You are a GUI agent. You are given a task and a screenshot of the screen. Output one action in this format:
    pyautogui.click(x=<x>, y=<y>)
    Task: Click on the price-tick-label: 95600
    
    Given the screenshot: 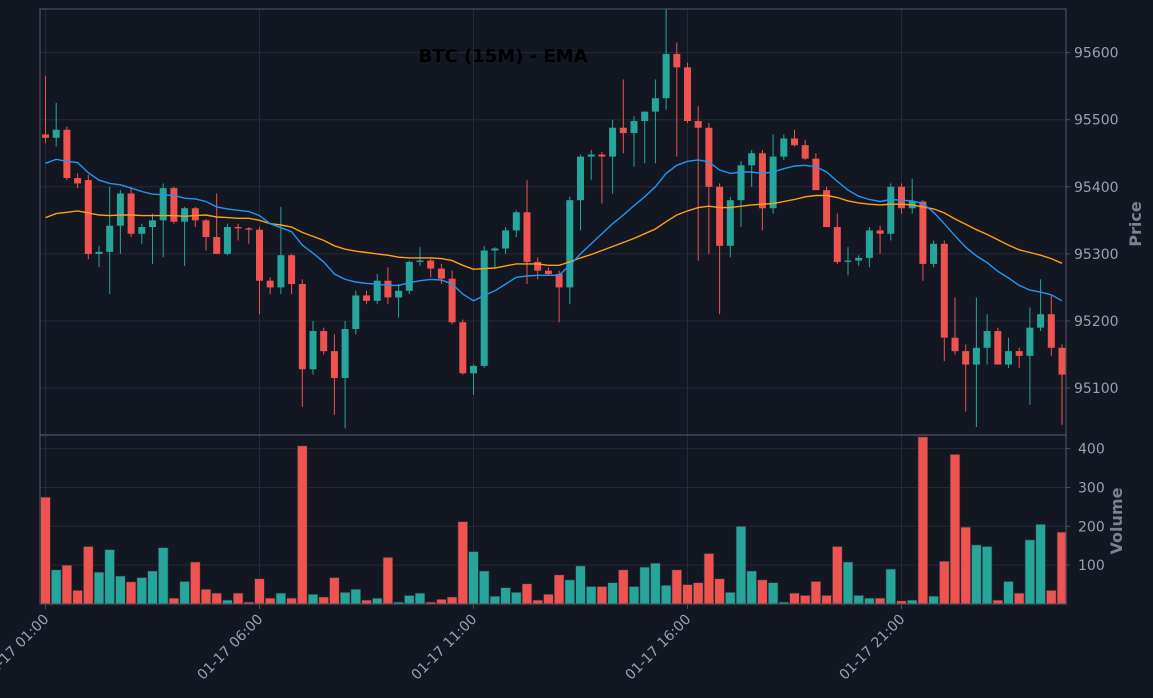 What is the action you would take?
    pyautogui.click(x=1096, y=54)
    